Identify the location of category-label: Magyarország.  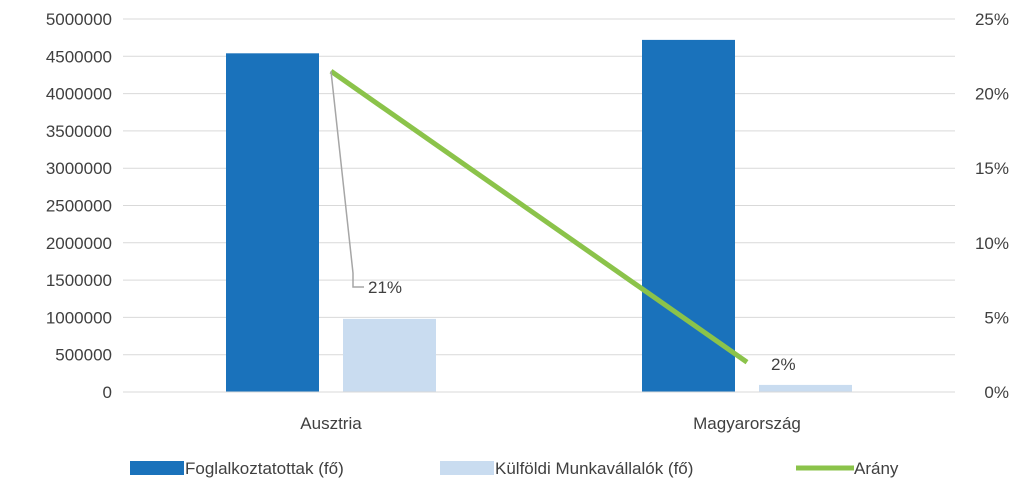
(747, 423).